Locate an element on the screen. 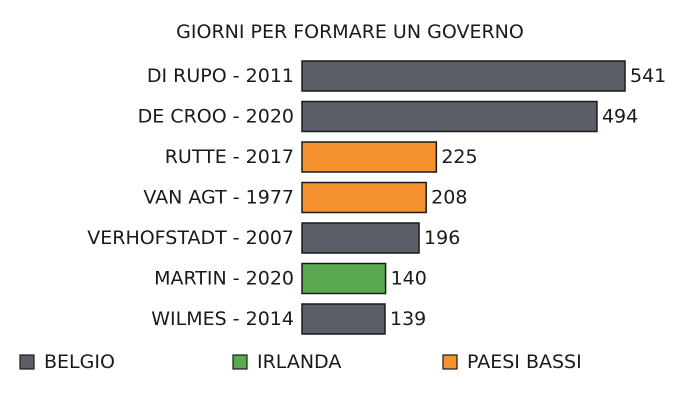 This screenshot has height=400, width=700. category-label: MARTIN - 2020 is located at coordinates (224, 279).